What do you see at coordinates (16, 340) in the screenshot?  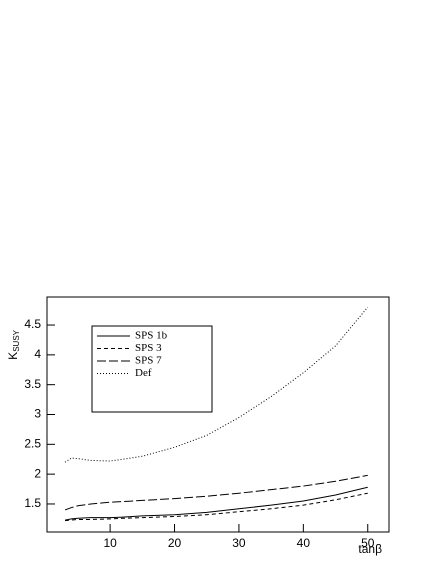 I see `y-axis-label-sub: SUSY` at bounding box center [16, 340].